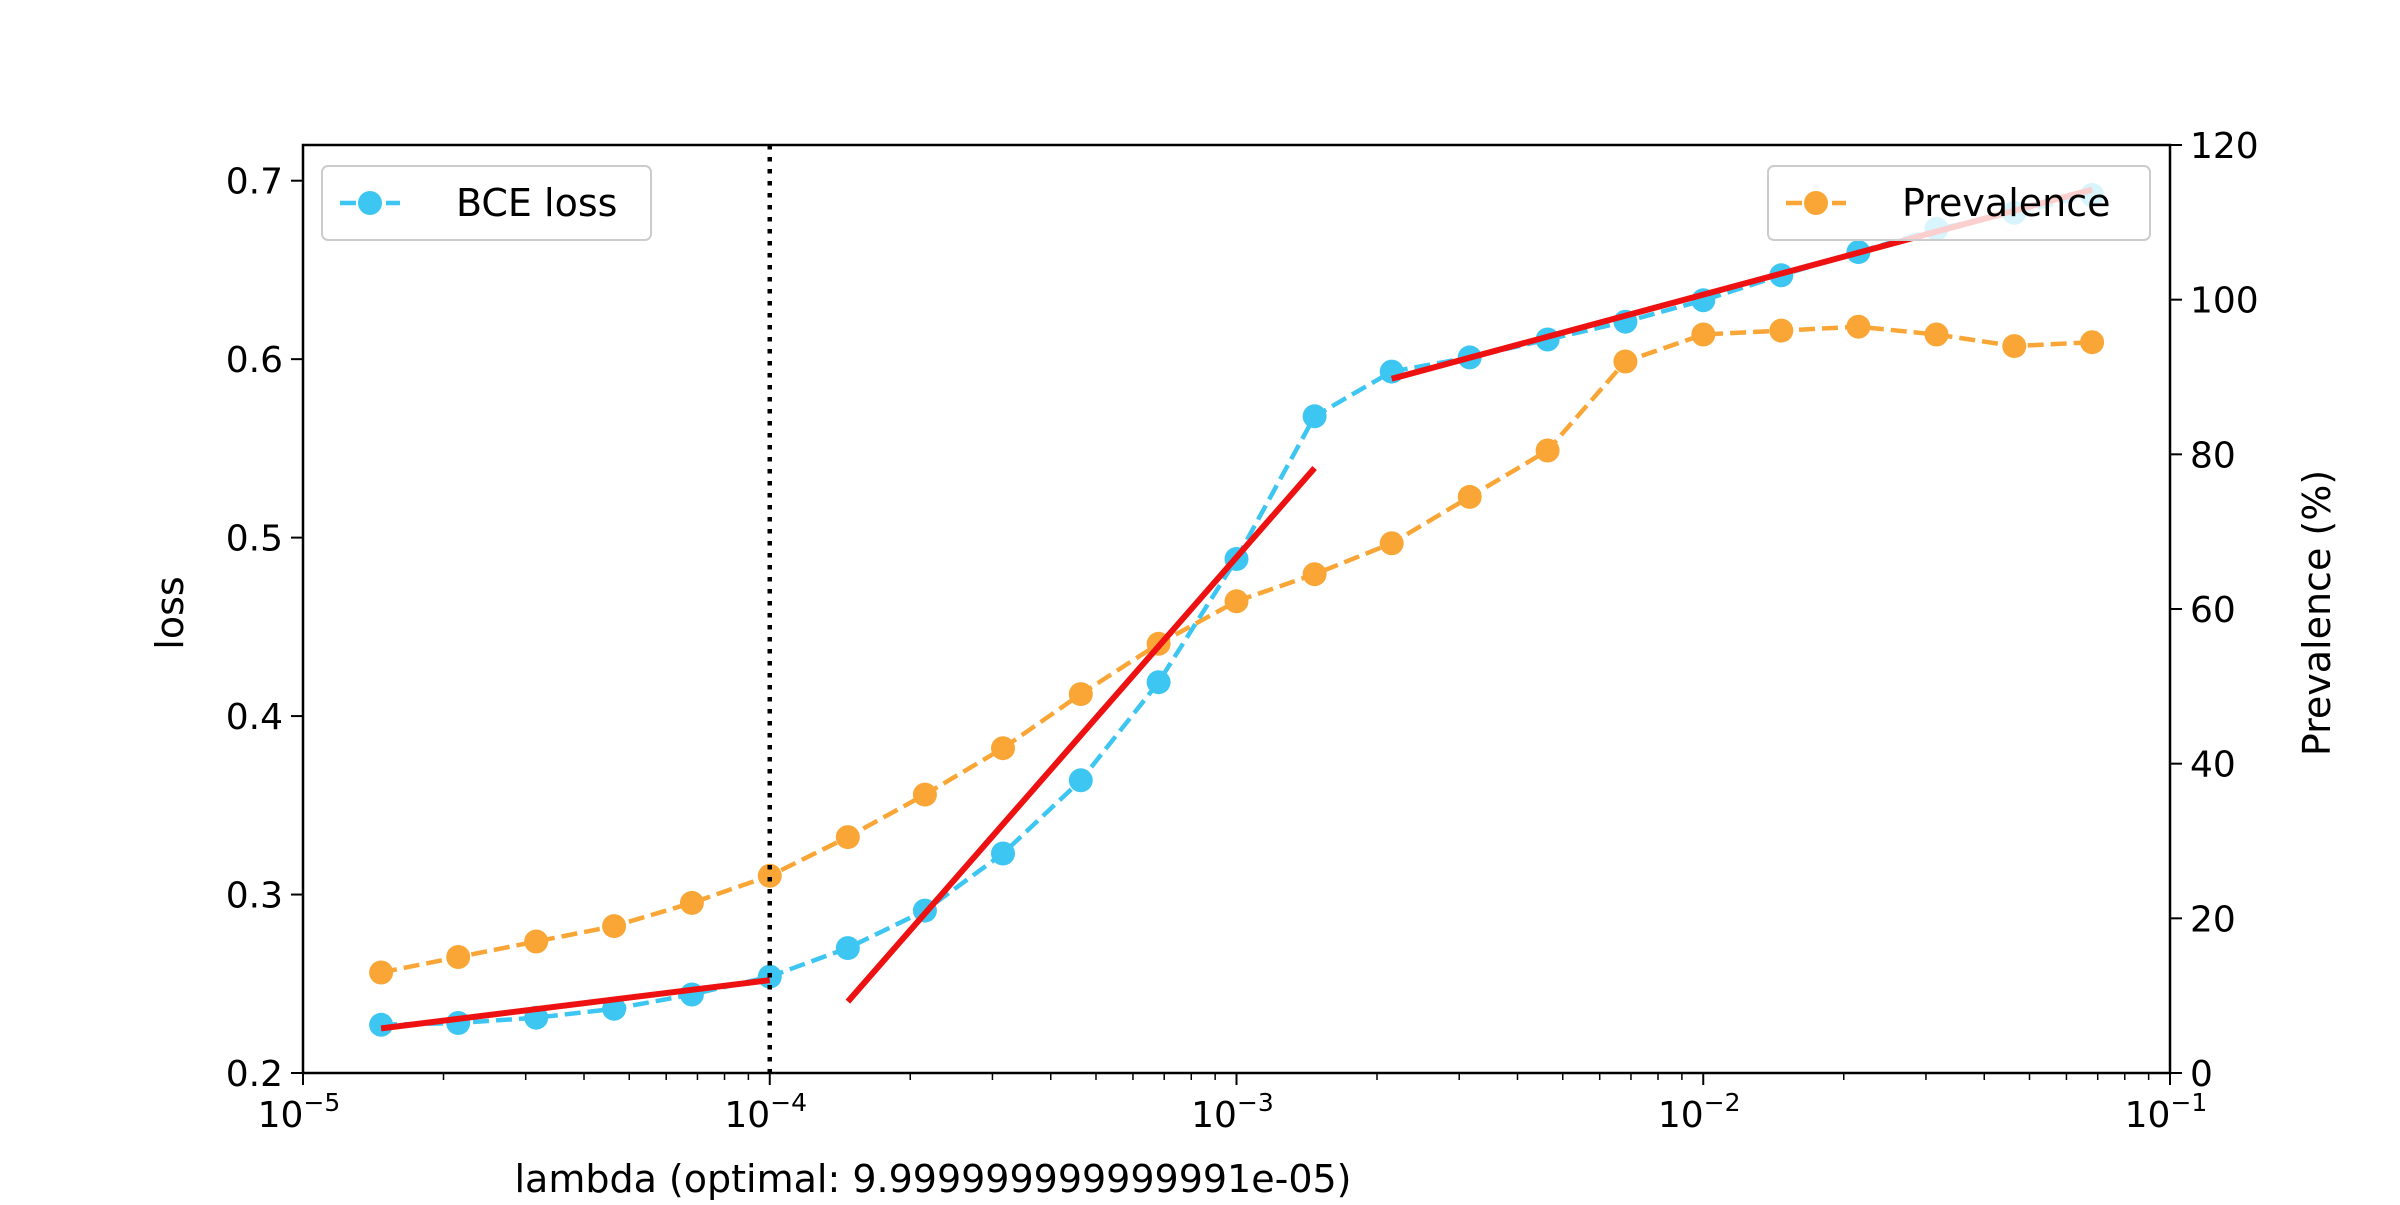 The height and width of the screenshot is (1205, 2400). What do you see at coordinates (932, 1178) in the screenshot?
I see `x-axis-label: lambda (optimal: 9.999999999999991e-05)` at bounding box center [932, 1178].